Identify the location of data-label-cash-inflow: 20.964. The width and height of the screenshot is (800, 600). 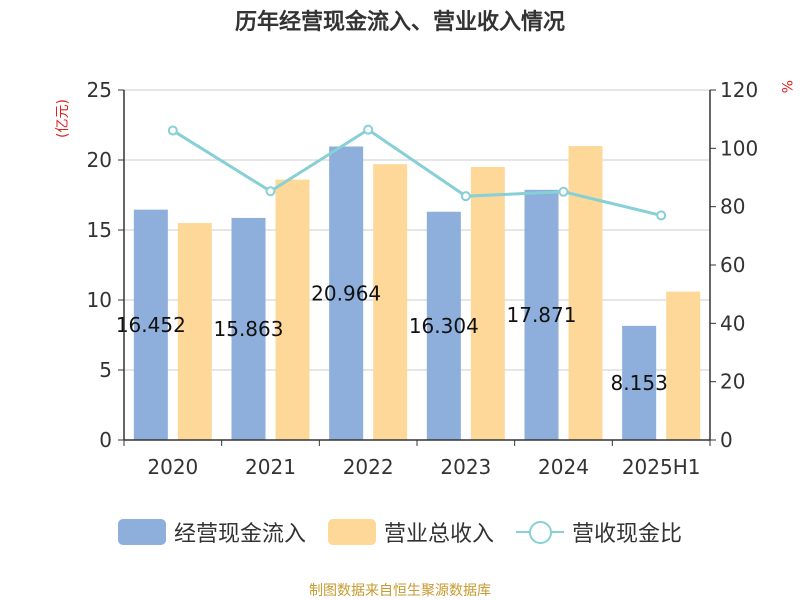
(346, 293).